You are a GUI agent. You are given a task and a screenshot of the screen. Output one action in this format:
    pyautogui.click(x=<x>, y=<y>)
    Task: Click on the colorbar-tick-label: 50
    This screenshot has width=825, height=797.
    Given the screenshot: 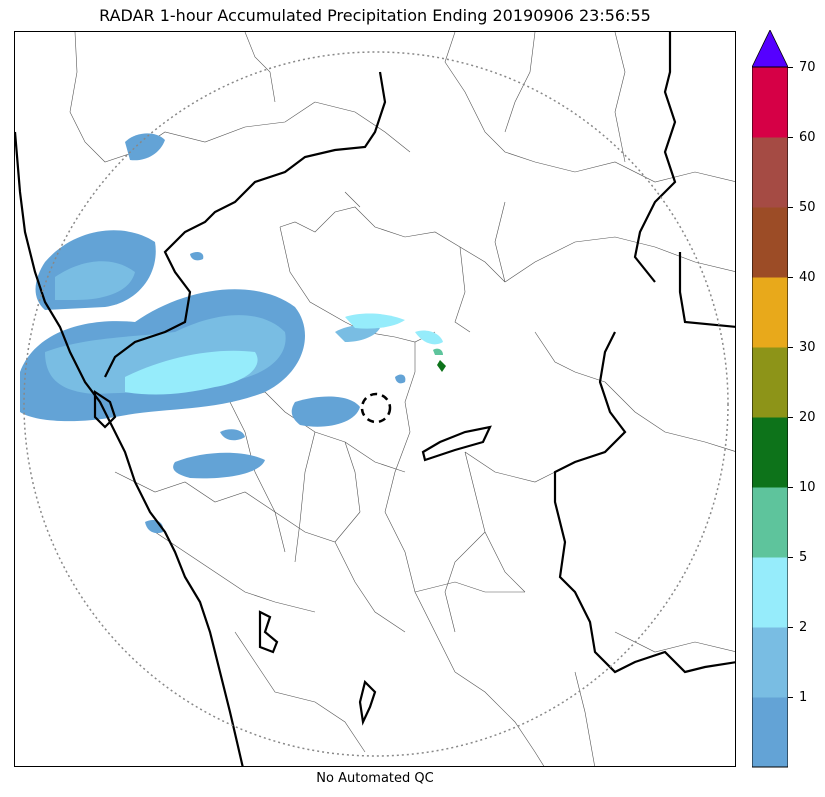 What is the action you would take?
    pyautogui.click(x=807, y=207)
    